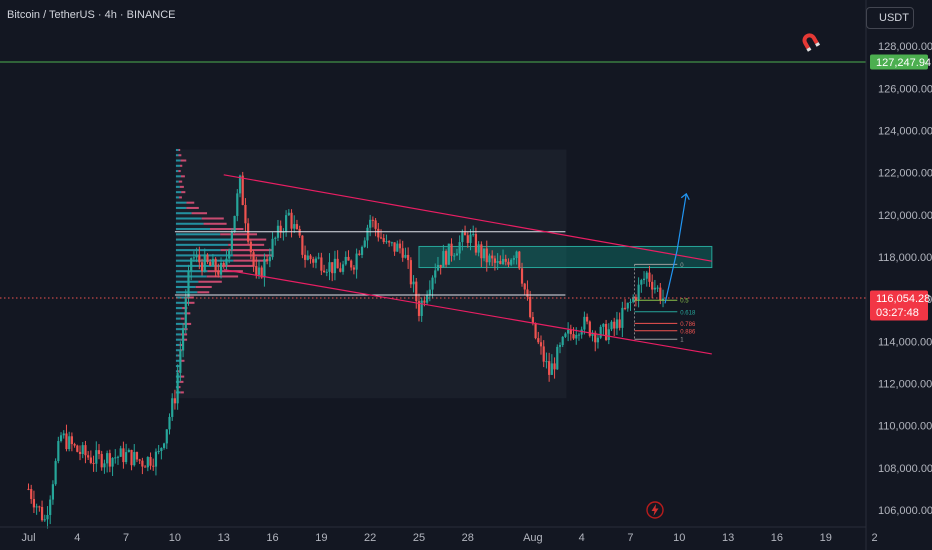 This screenshot has width=932, height=550. I want to click on magnet-icon, so click(811, 43).